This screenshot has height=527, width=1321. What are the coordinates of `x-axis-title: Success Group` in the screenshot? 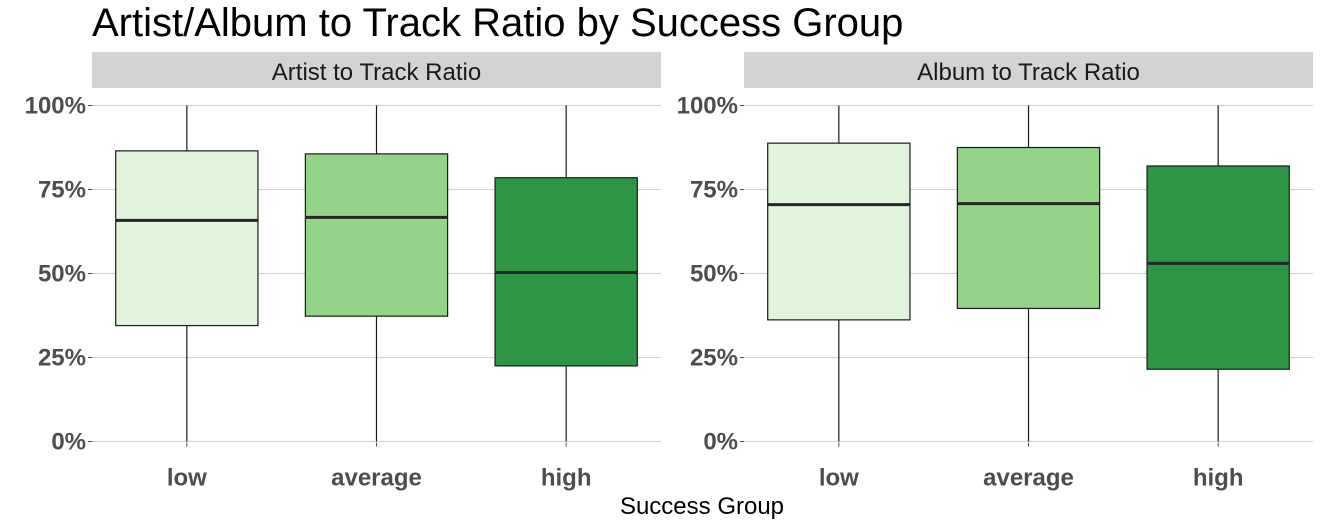 It's located at (702, 506).